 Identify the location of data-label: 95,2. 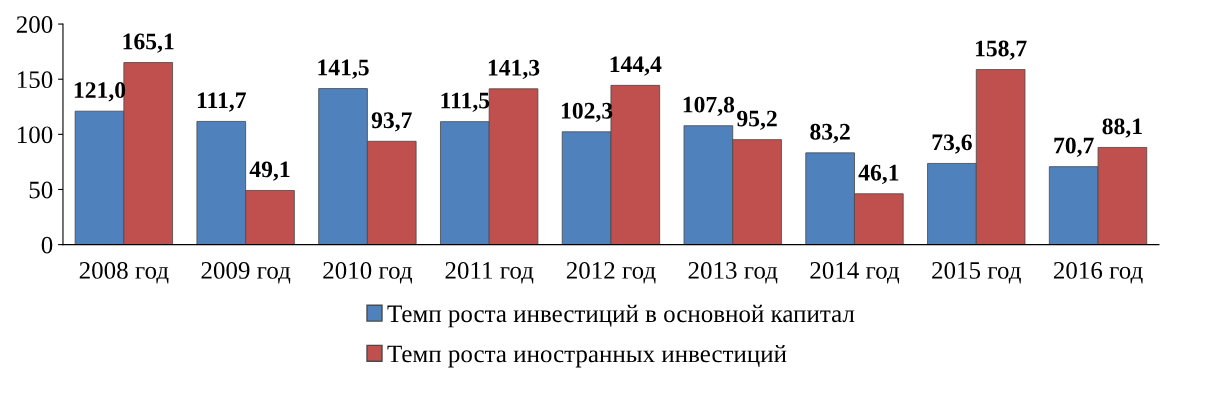
(757, 120).